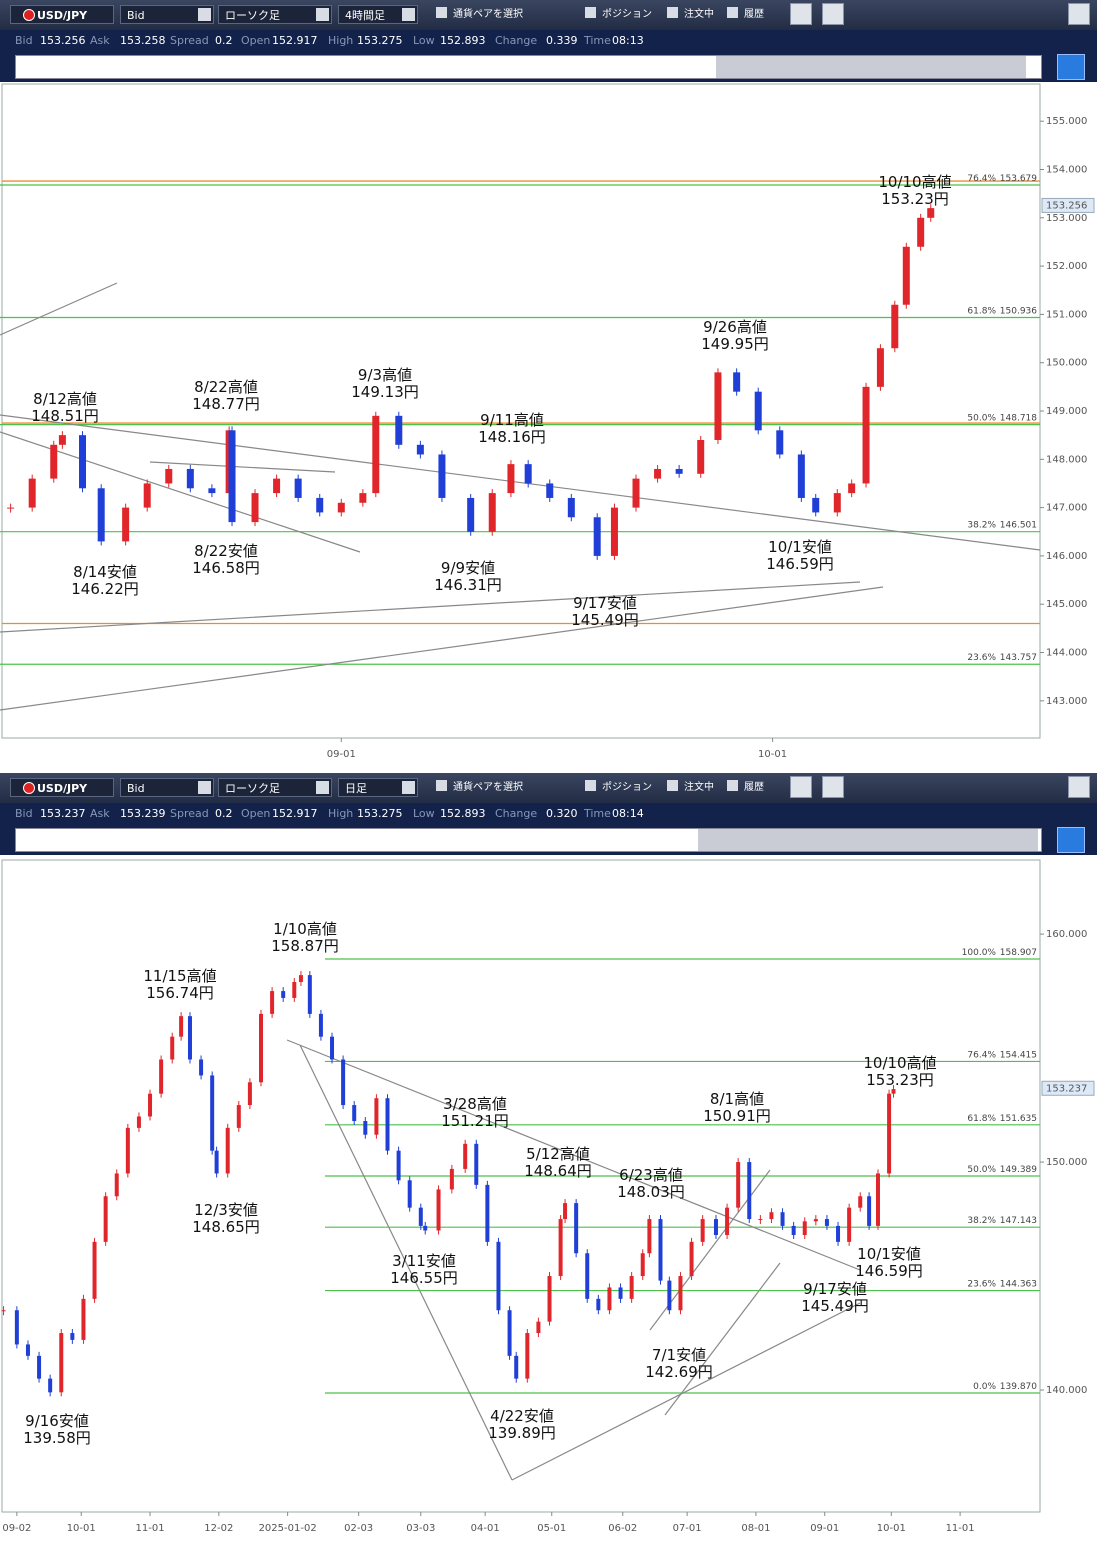 The width and height of the screenshot is (1097, 1552). I want to click on pair-flag, so click(29, 788).